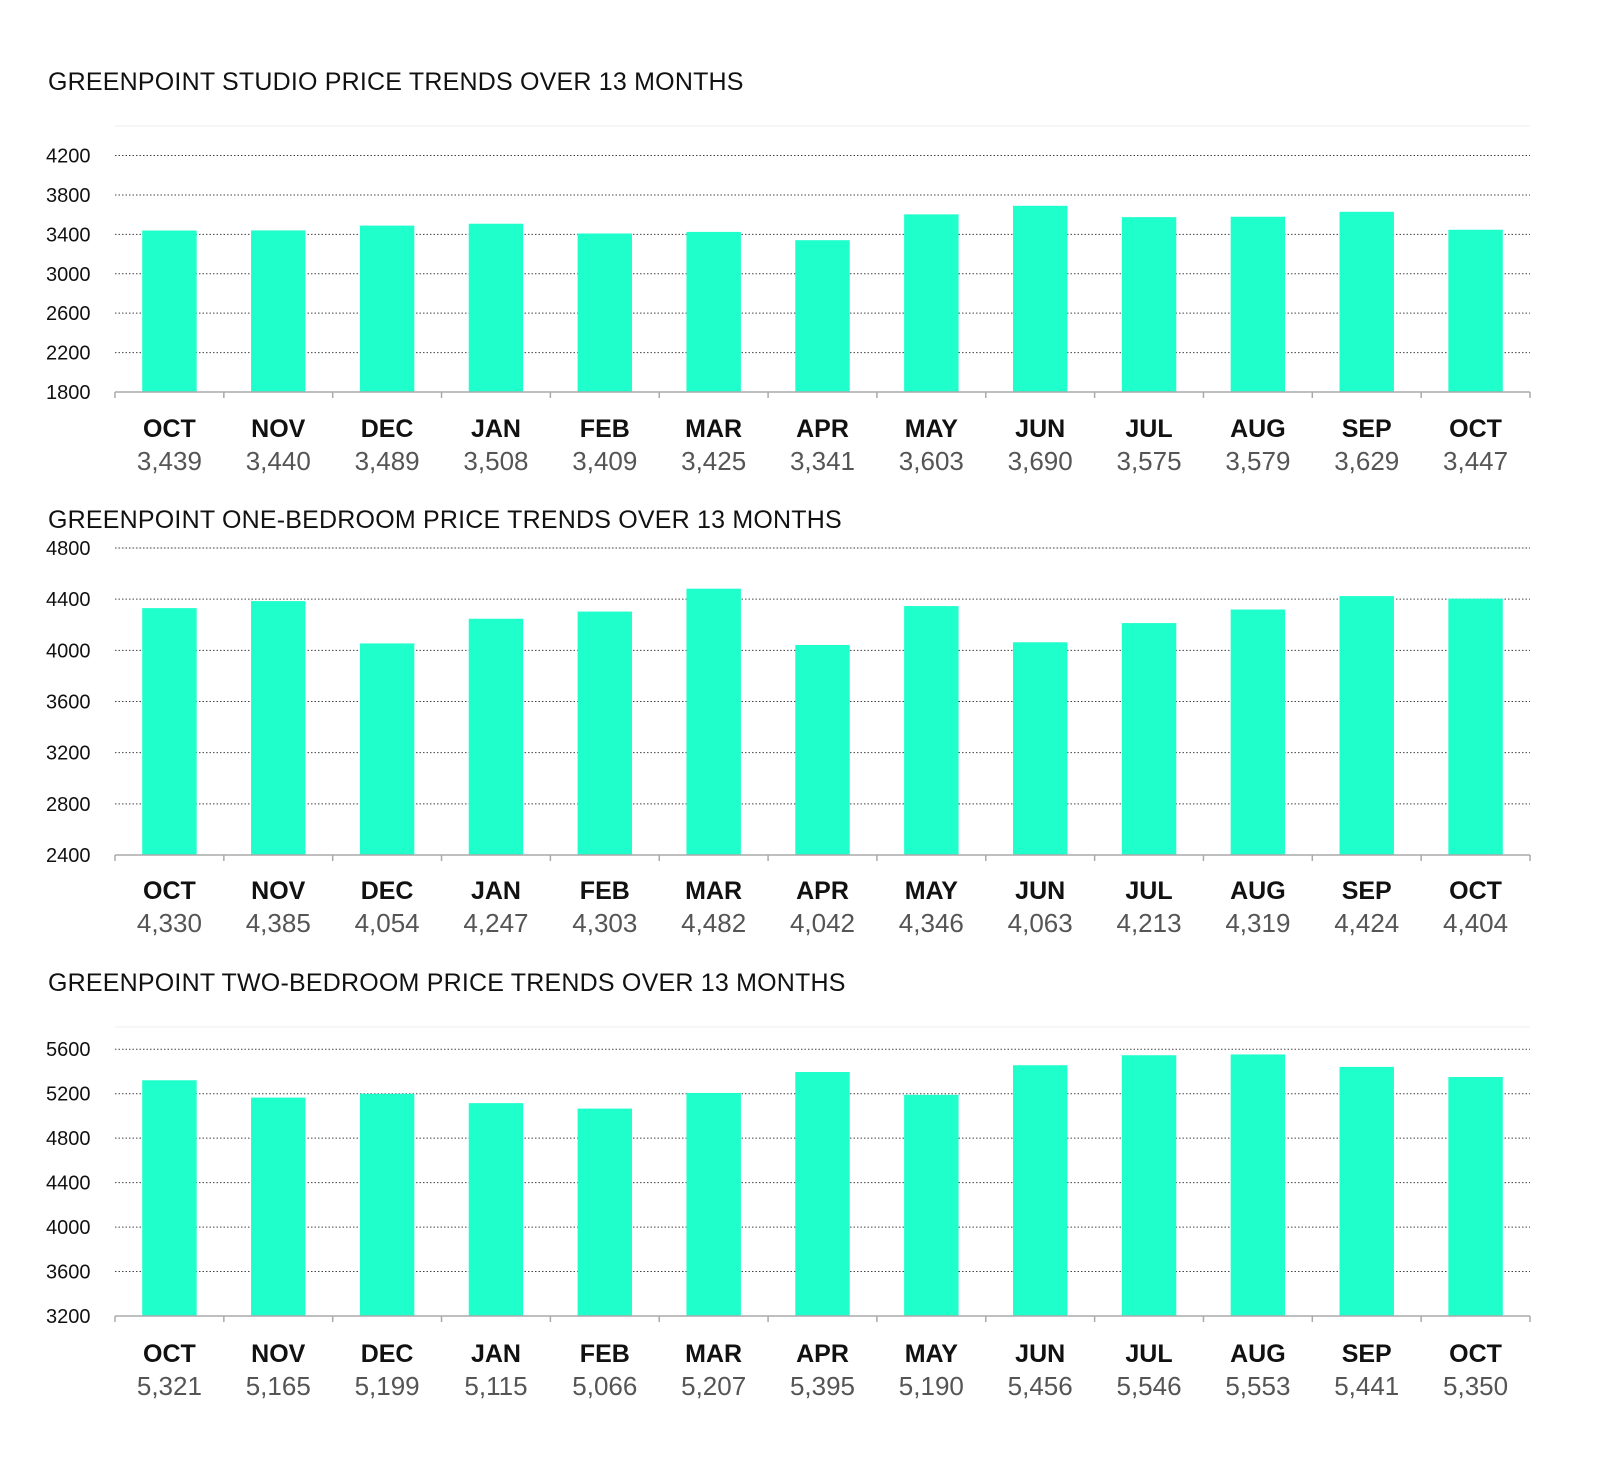 The width and height of the screenshot is (1600, 1483). I want to click on studio-value-label: 3,409, so click(604, 461).